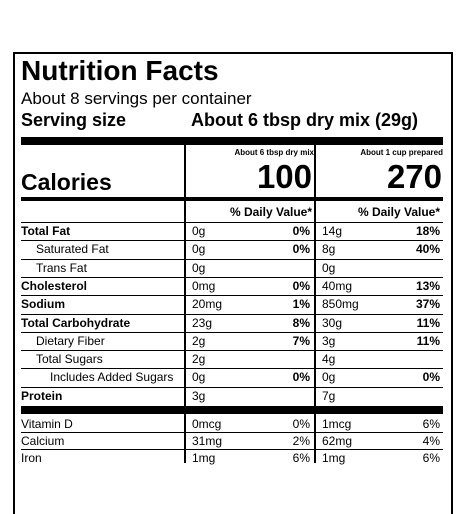 This screenshot has height=514, width=463. I want to click on vitamin-divider, so click(232, 410).